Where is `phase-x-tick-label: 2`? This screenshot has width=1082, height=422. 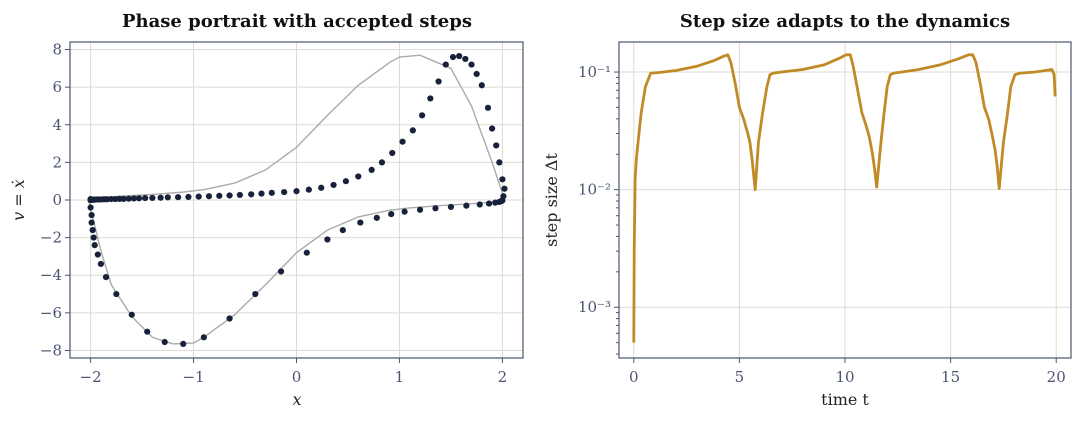
phase-x-tick-label: 2 is located at coordinates (503, 377).